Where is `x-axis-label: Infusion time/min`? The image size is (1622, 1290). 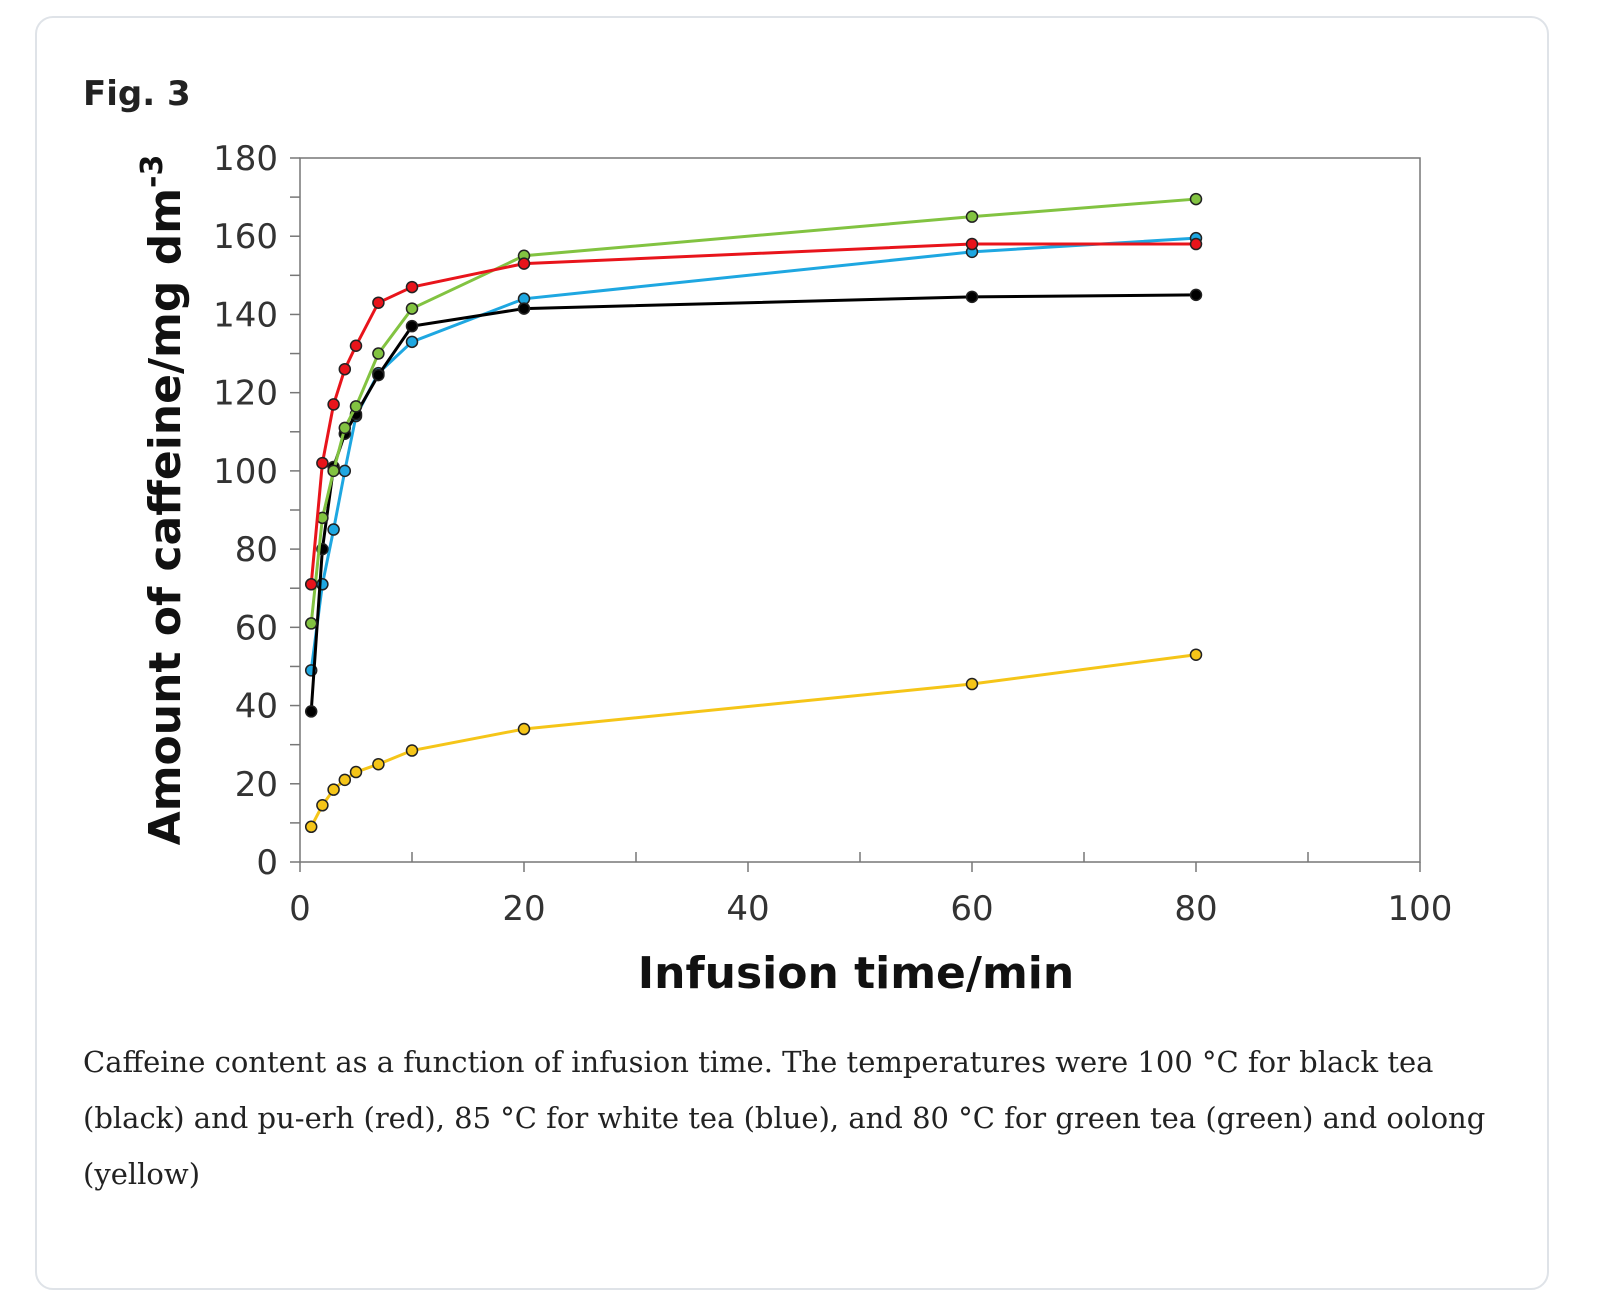 x-axis-label: Infusion time/min is located at coordinates (856, 973).